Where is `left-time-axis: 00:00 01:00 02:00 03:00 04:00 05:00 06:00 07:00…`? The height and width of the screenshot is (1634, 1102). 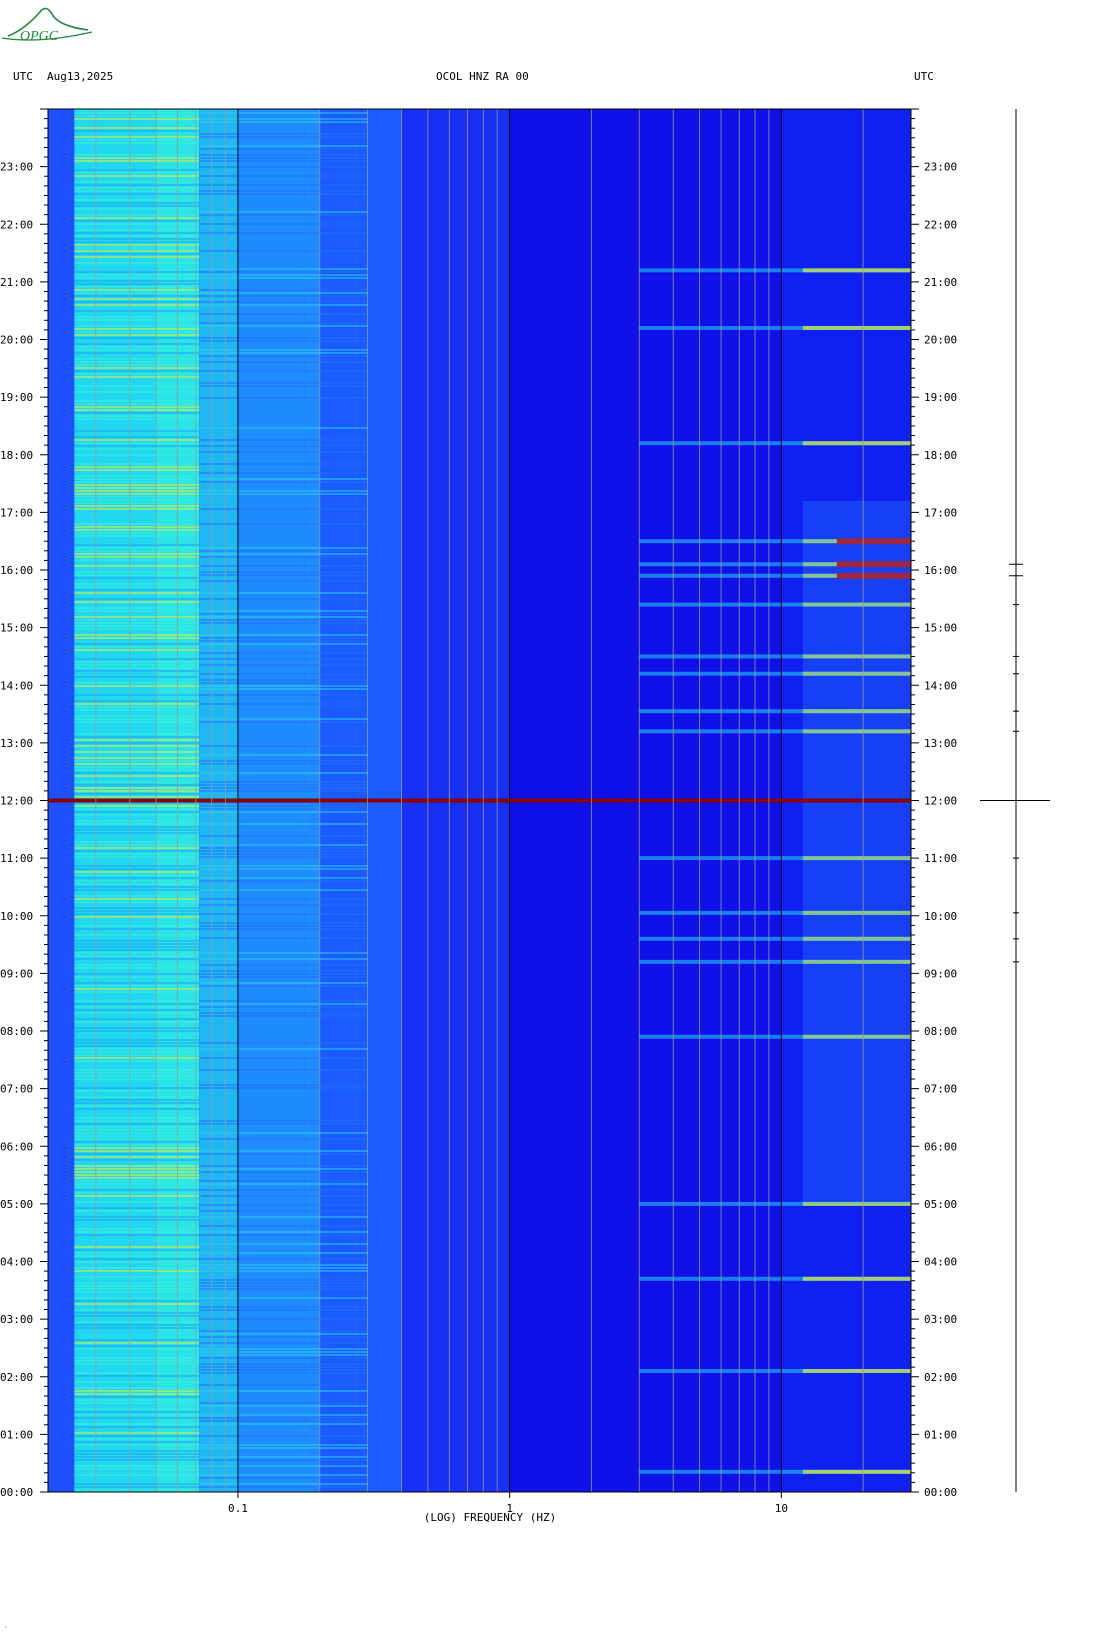
left-time-axis: 00:00 01:00 02:00 03:00 04:00 05:00 06:00 07:00… is located at coordinates (24, 803).